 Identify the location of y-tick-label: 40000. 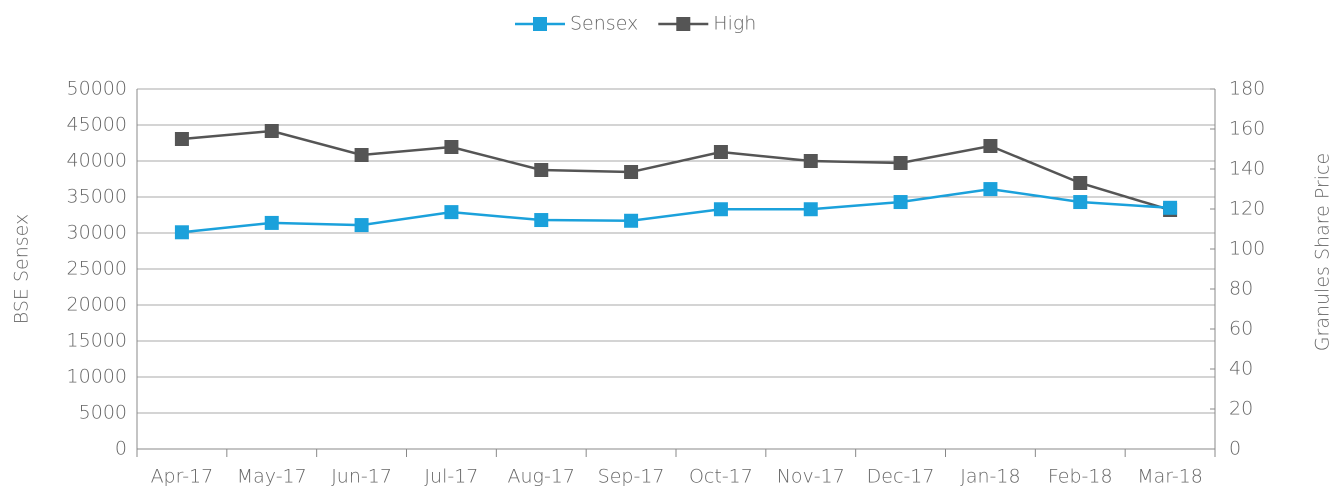
(97, 161).